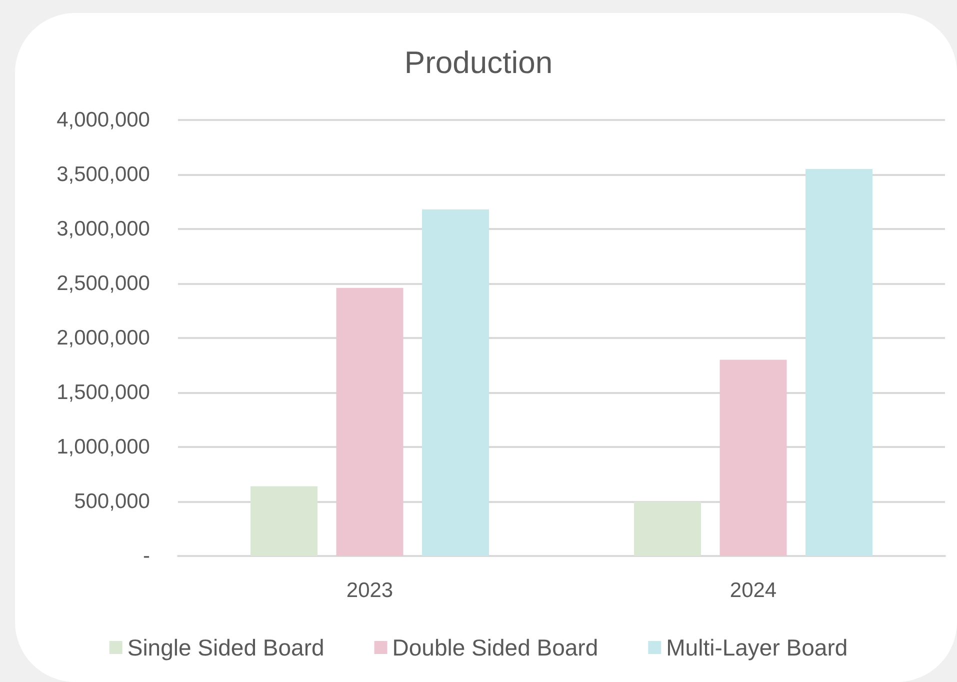 Image resolution: width=957 pixels, height=682 pixels. What do you see at coordinates (103, 283) in the screenshot?
I see `y-tick-label: 2,500,000` at bounding box center [103, 283].